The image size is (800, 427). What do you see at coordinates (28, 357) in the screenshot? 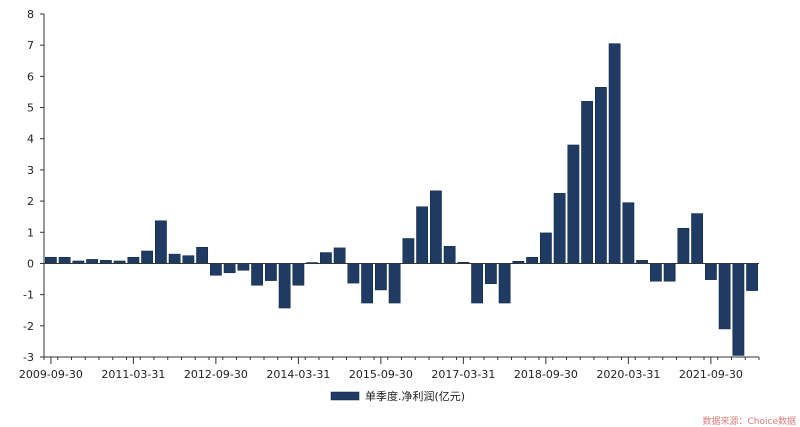
I see `y-tick-label: -3` at bounding box center [28, 357].